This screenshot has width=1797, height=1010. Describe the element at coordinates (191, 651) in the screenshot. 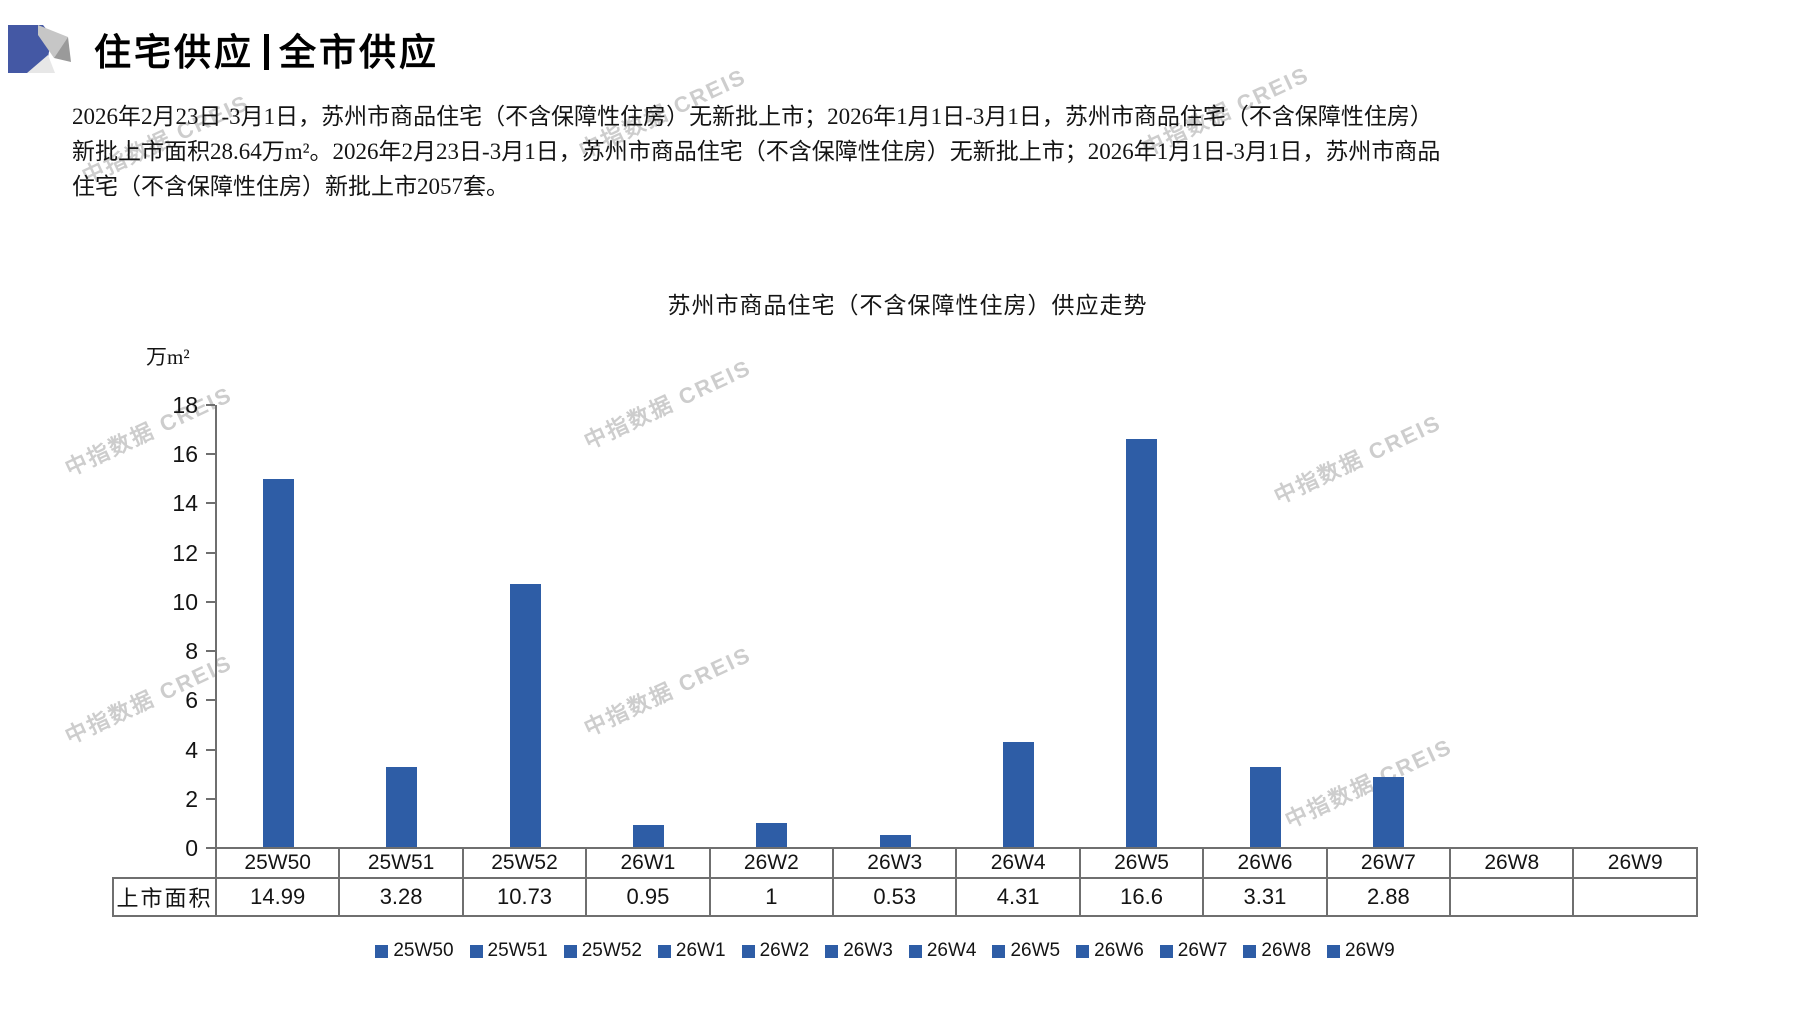

I see `y-axis-label: 8` at that location.